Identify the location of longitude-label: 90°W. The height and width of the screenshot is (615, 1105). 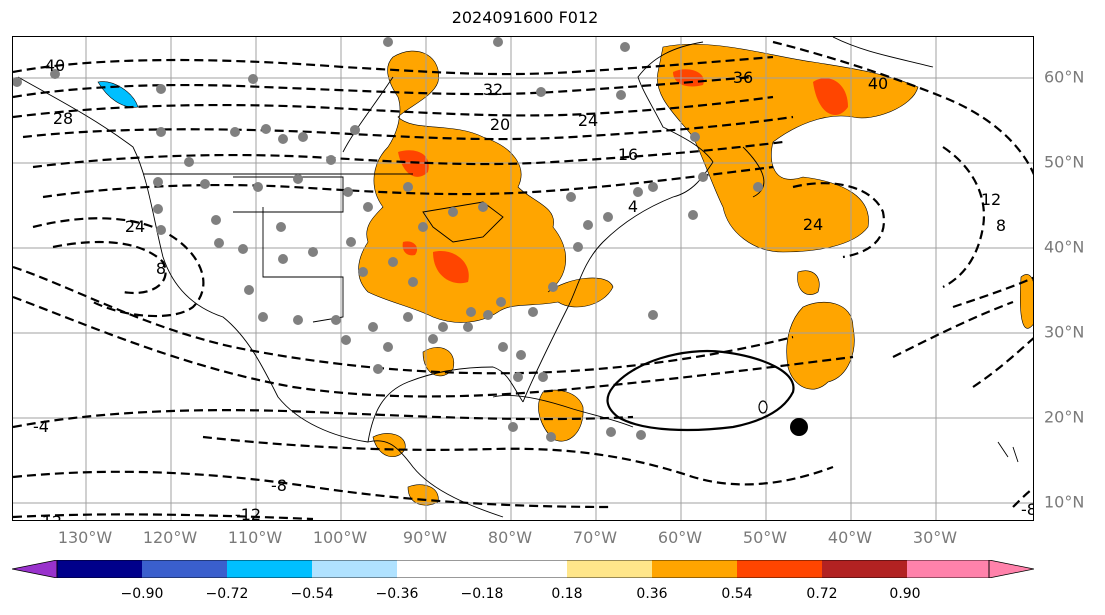
(425, 537).